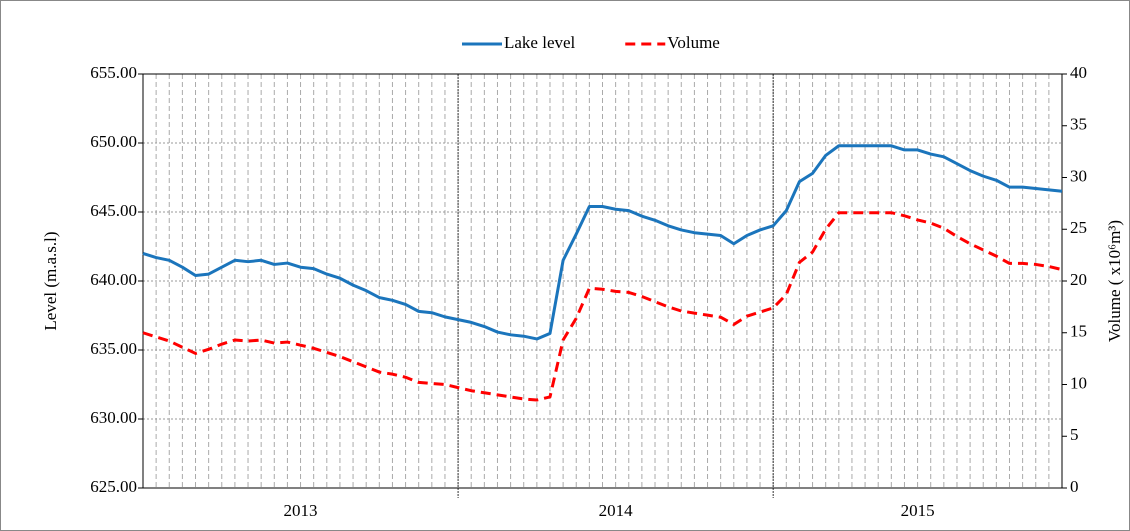  Describe the element at coordinates (918, 510) in the screenshot. I see `x-group-label: 2015` at that location.